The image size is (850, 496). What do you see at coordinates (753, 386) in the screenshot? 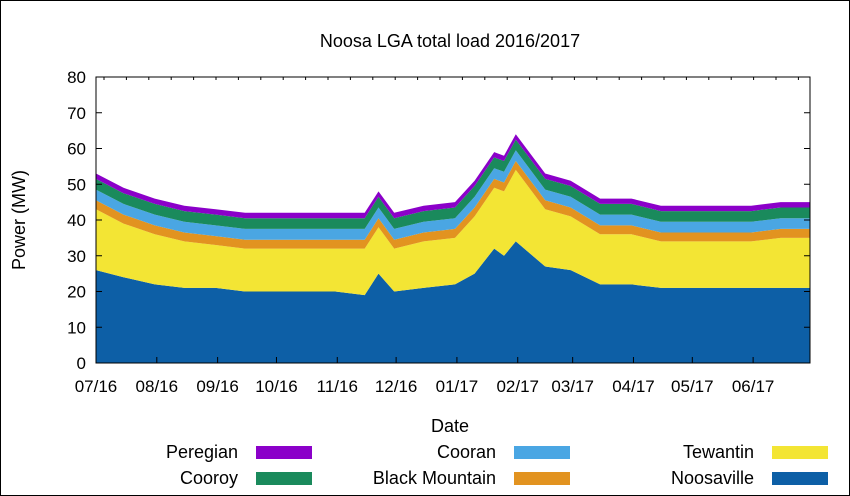
I see `x-tick-label: 06/17` at bounding box center [753, 386].